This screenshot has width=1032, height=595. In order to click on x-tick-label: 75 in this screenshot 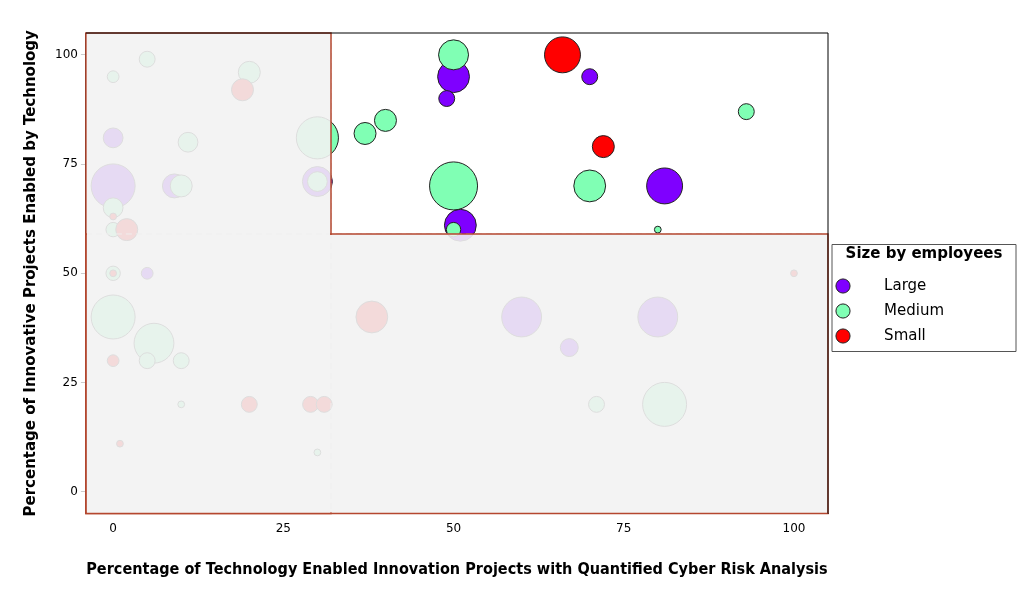, I will do `click(624, 527)`.